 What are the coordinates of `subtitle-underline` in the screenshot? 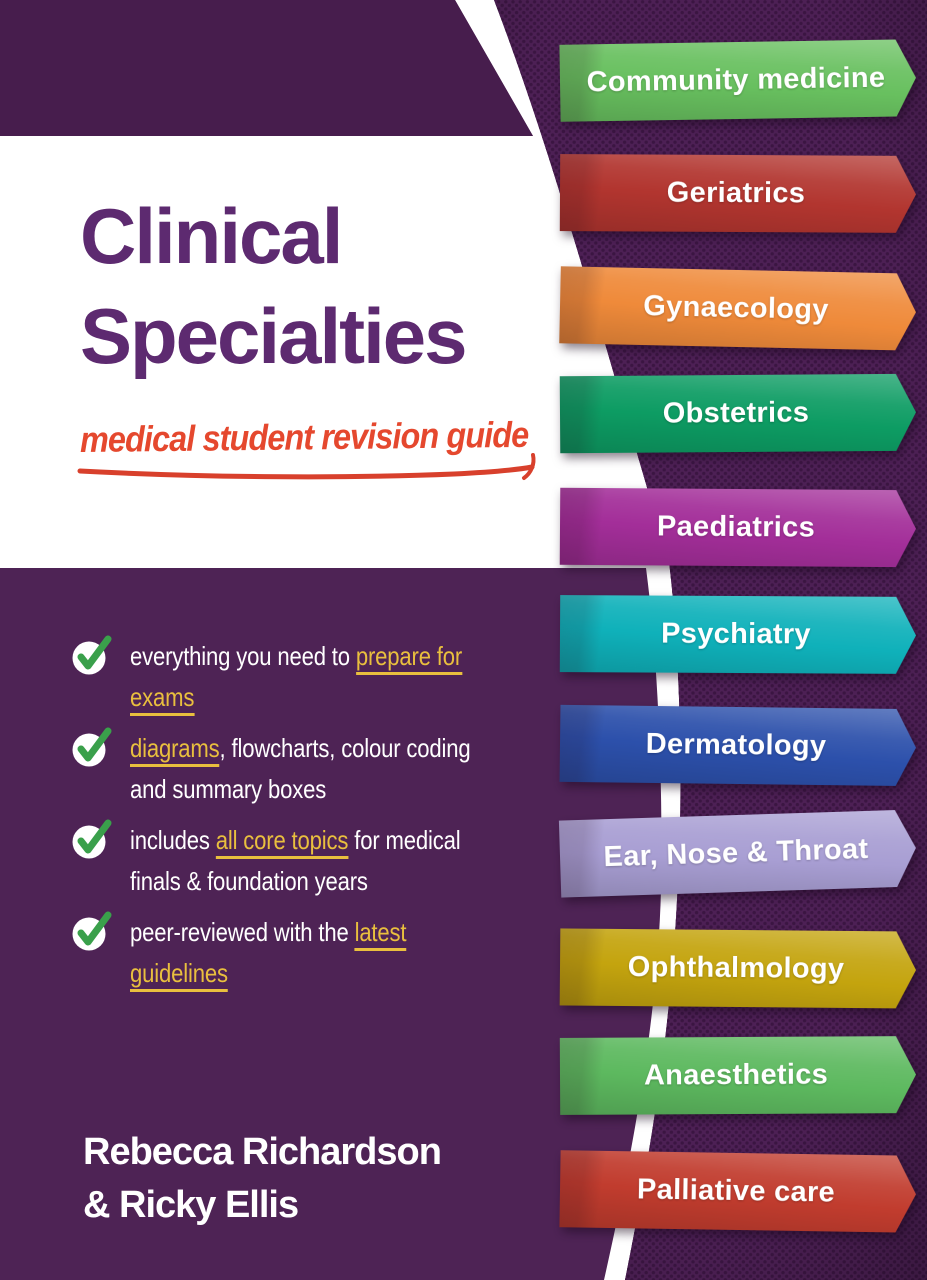 It's located at (306, 466).